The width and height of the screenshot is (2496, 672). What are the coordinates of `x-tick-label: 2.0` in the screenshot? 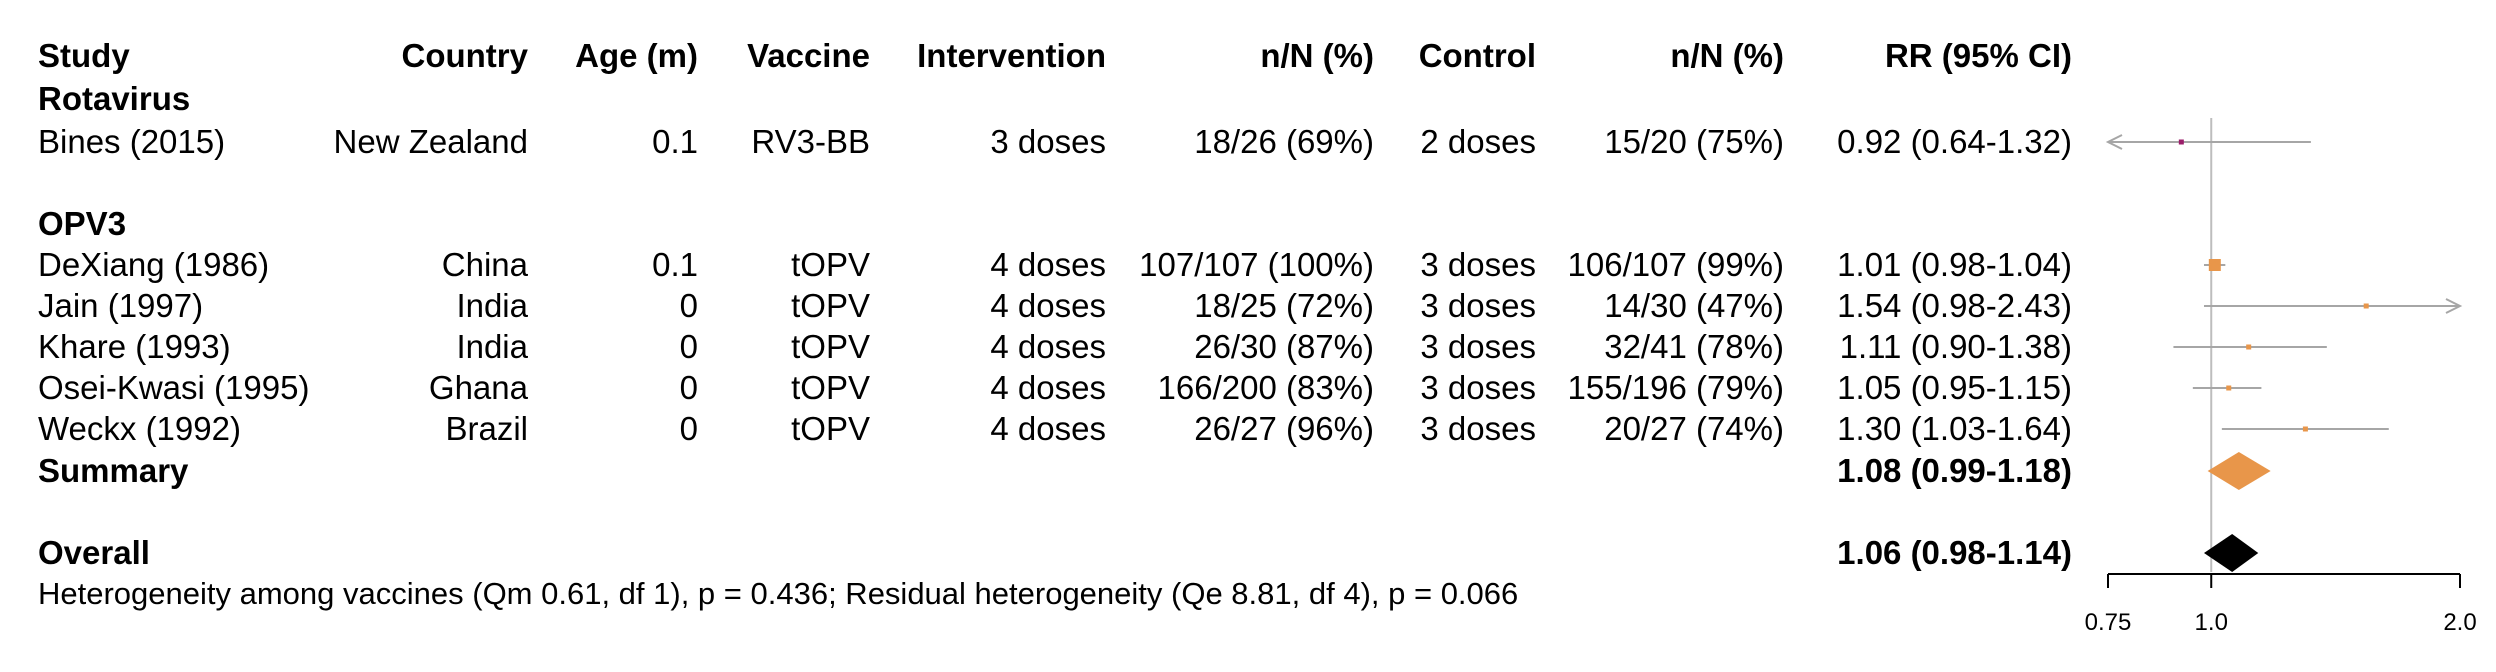 It's located at (2459, 622).